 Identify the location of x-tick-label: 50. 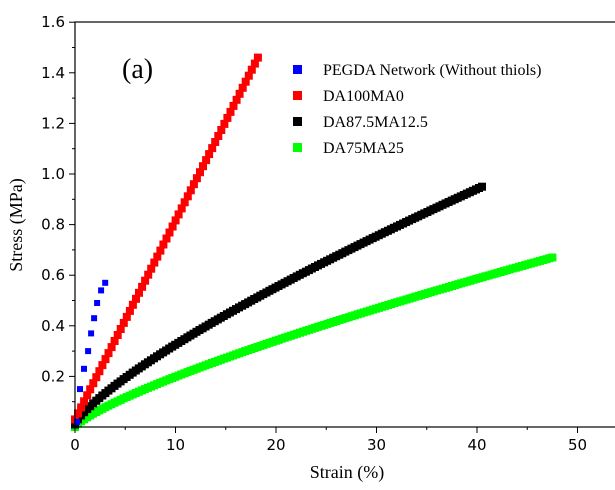
(577, 445).